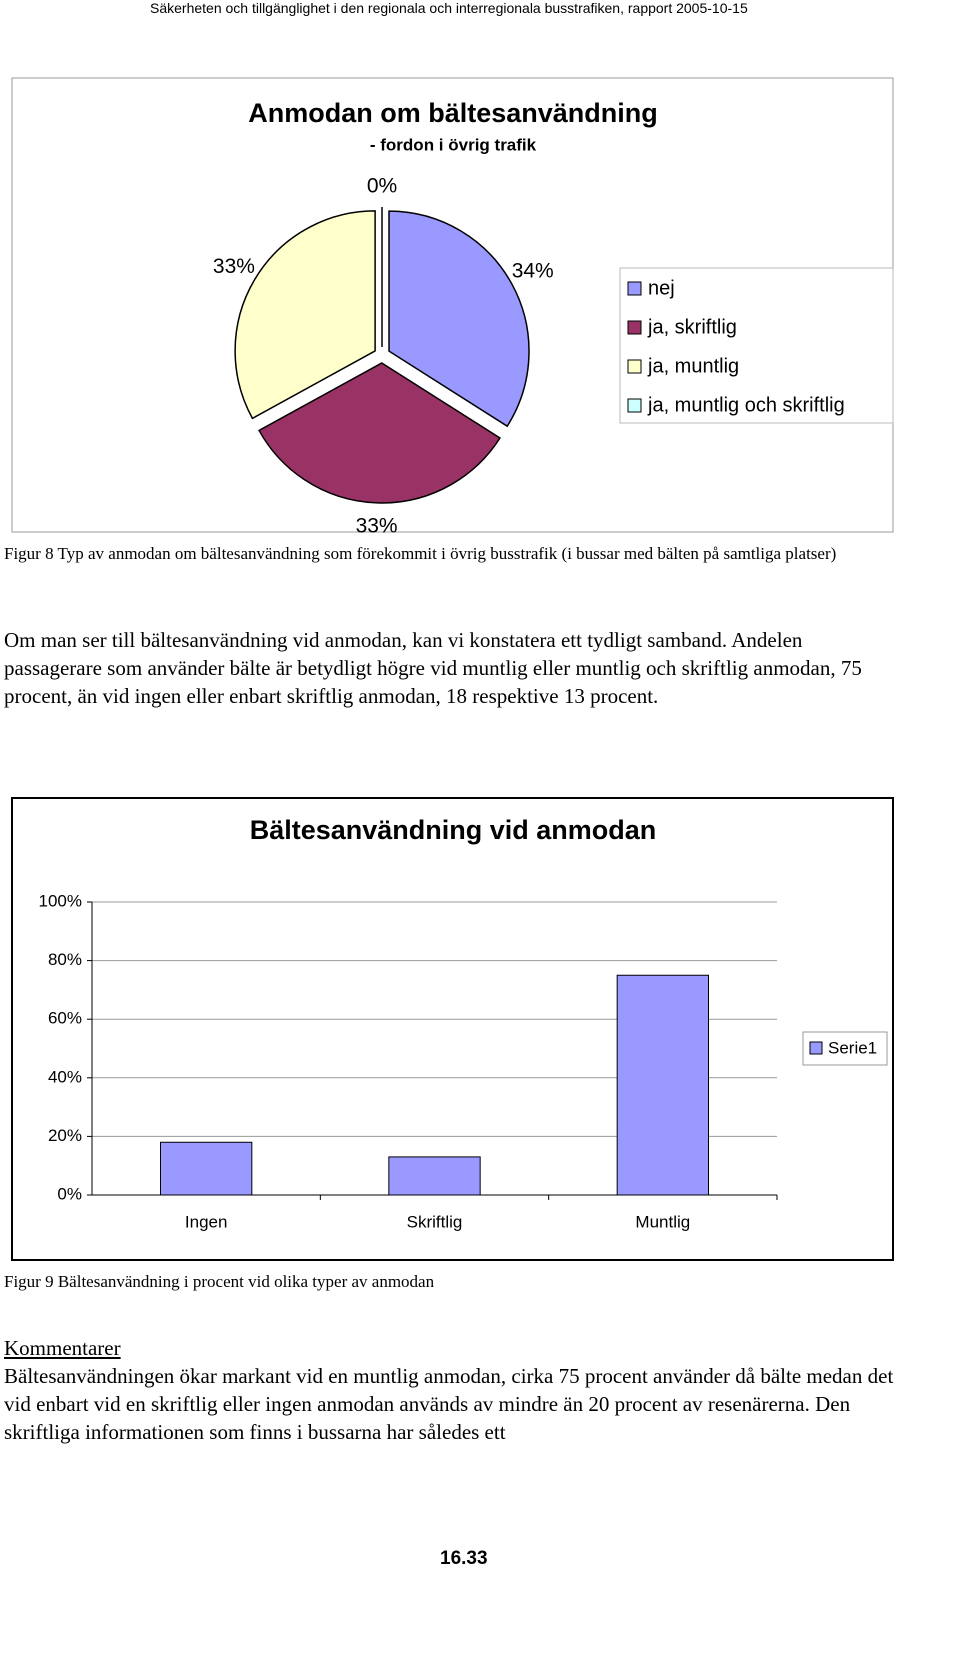 The image size is (960, 1677). Describe the element at coordinates (69, 1193) in the screenshot. I see `y-tick-label: 0%` at that location.